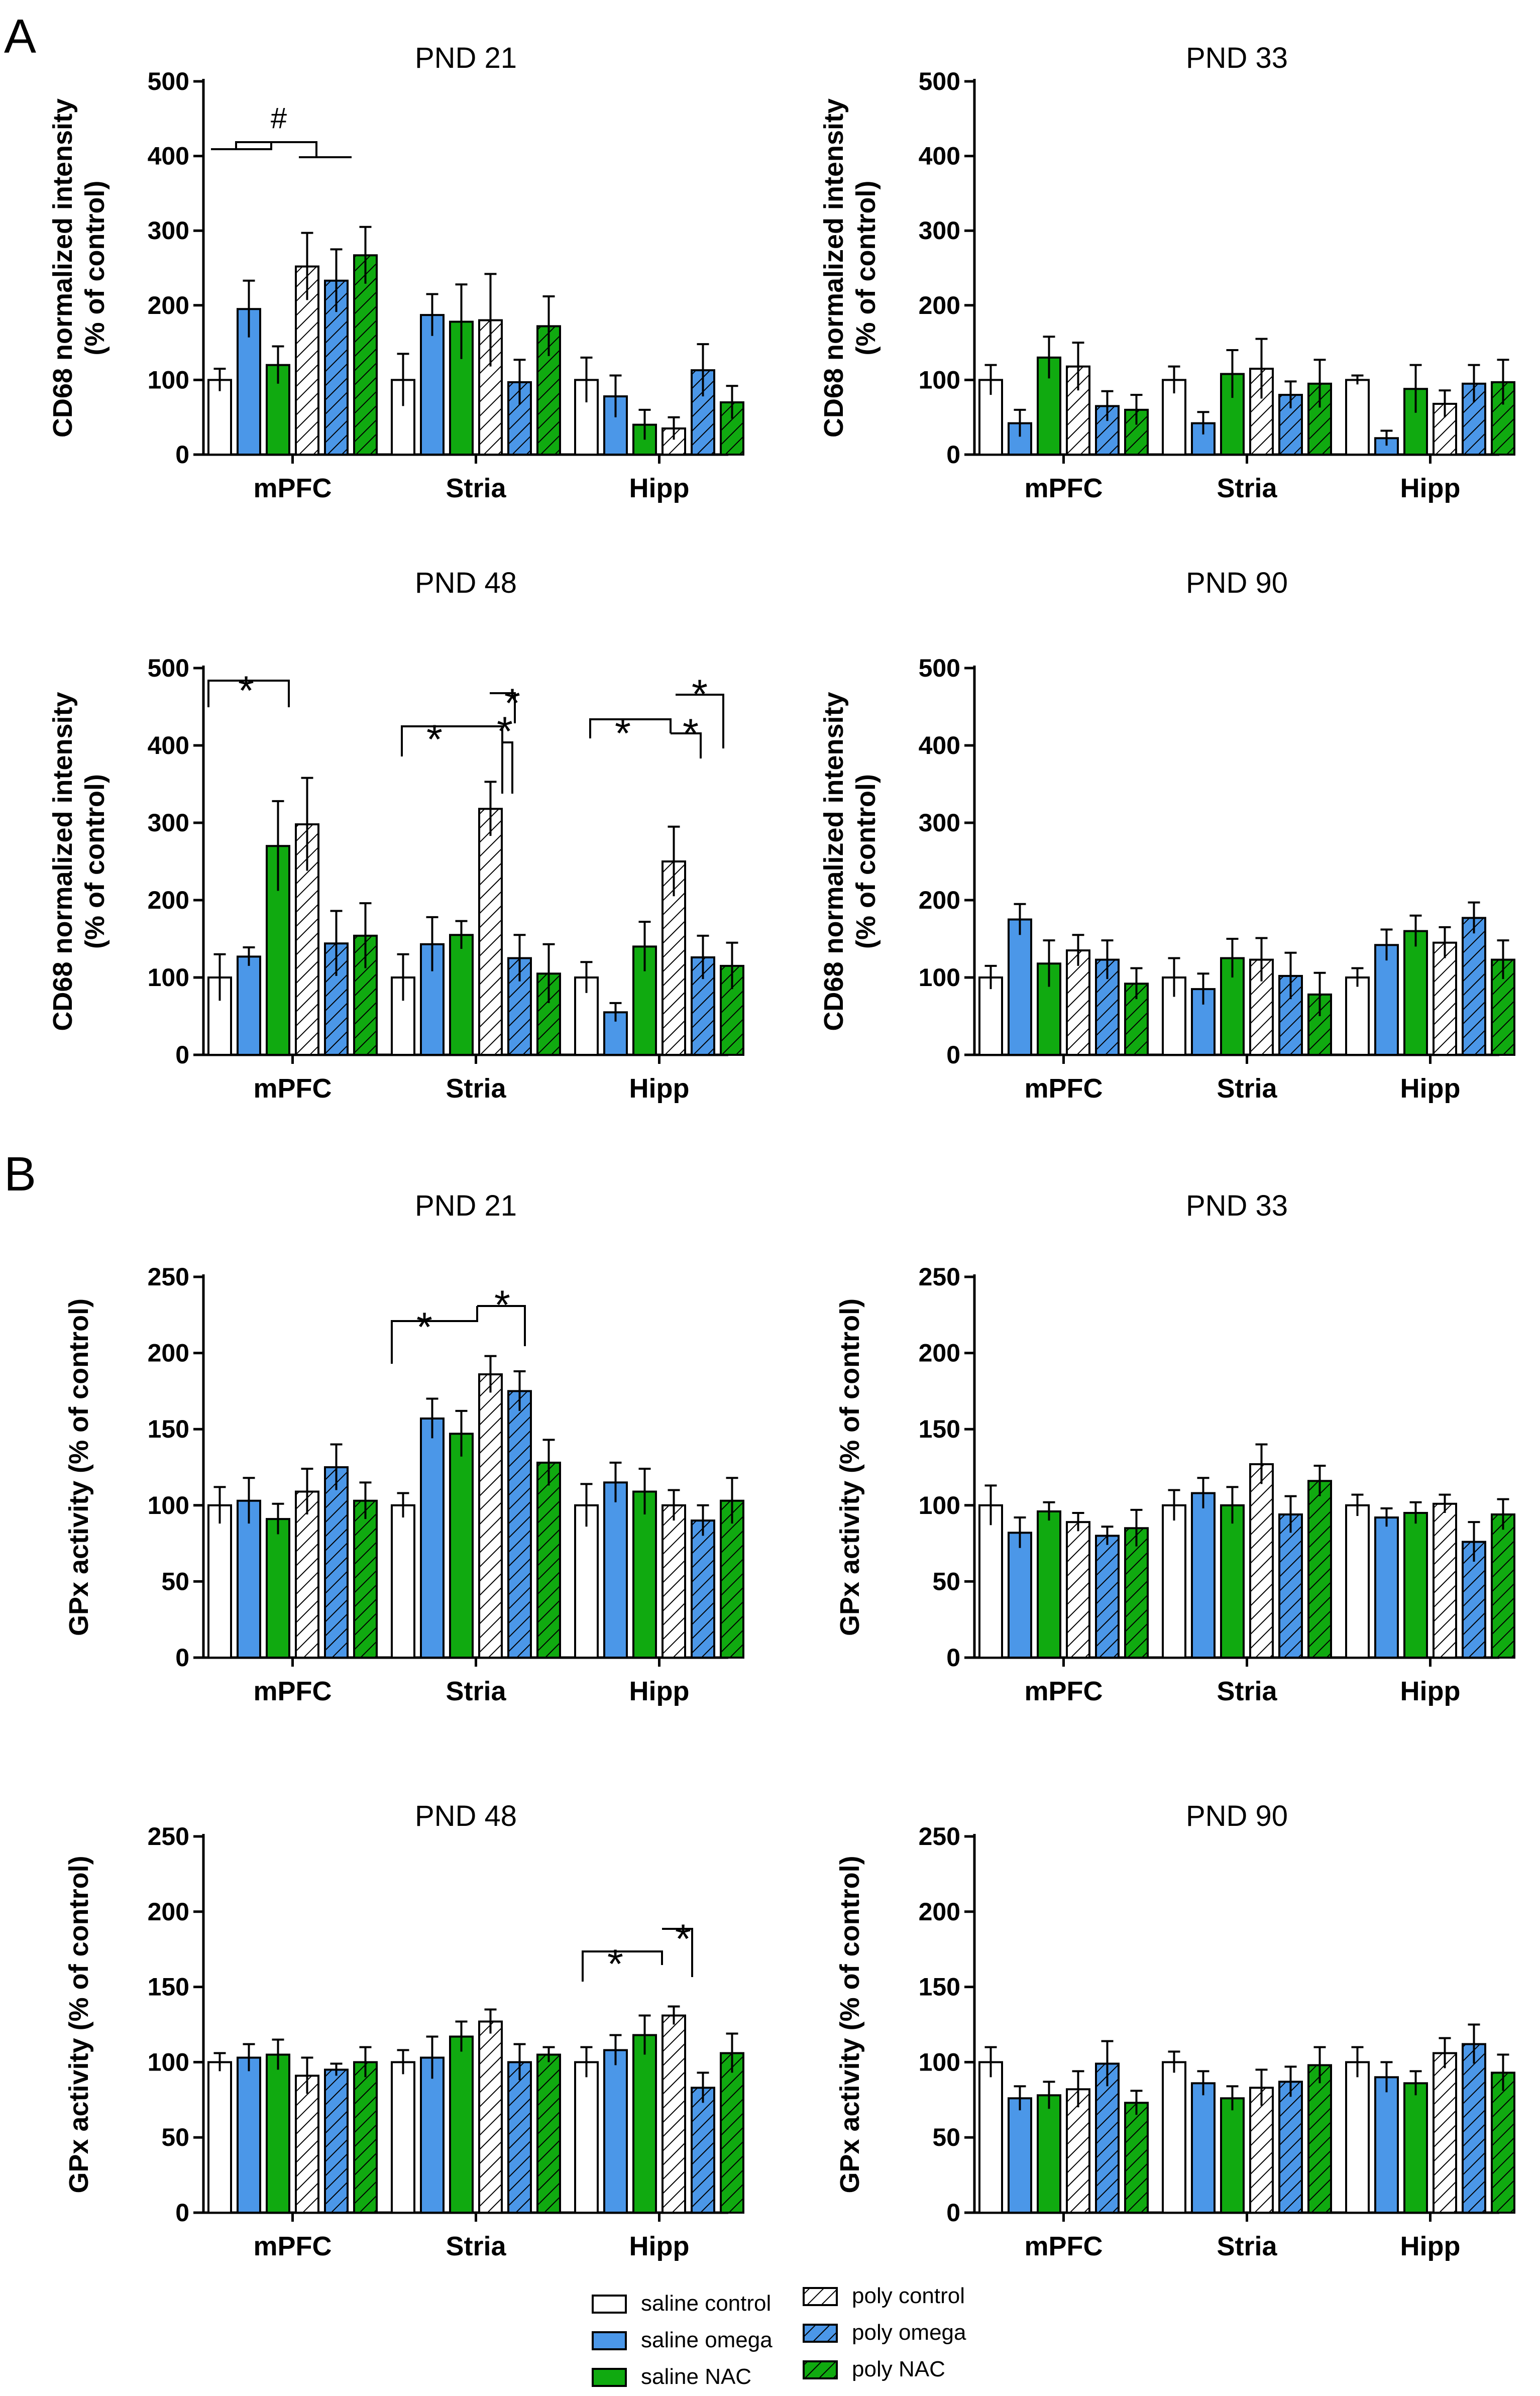 This screenshot has height=2396, width=1540. I want to click on bar-group-hipp, so click(659, 940).